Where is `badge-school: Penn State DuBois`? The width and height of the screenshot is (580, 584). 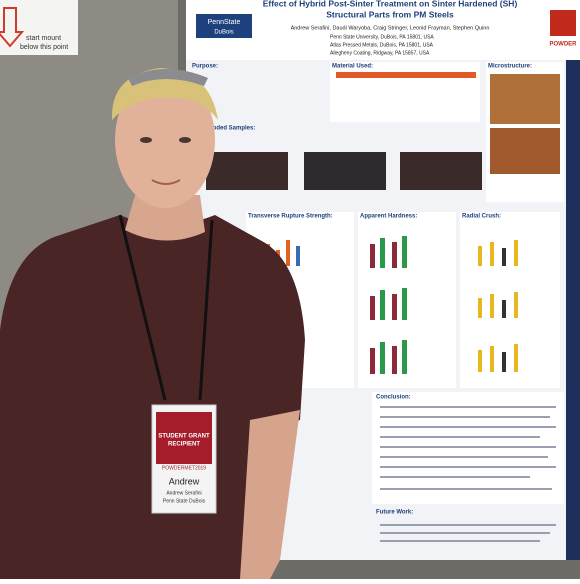
badge-school: Penn State DuBois is located at coordinates (184, 501).